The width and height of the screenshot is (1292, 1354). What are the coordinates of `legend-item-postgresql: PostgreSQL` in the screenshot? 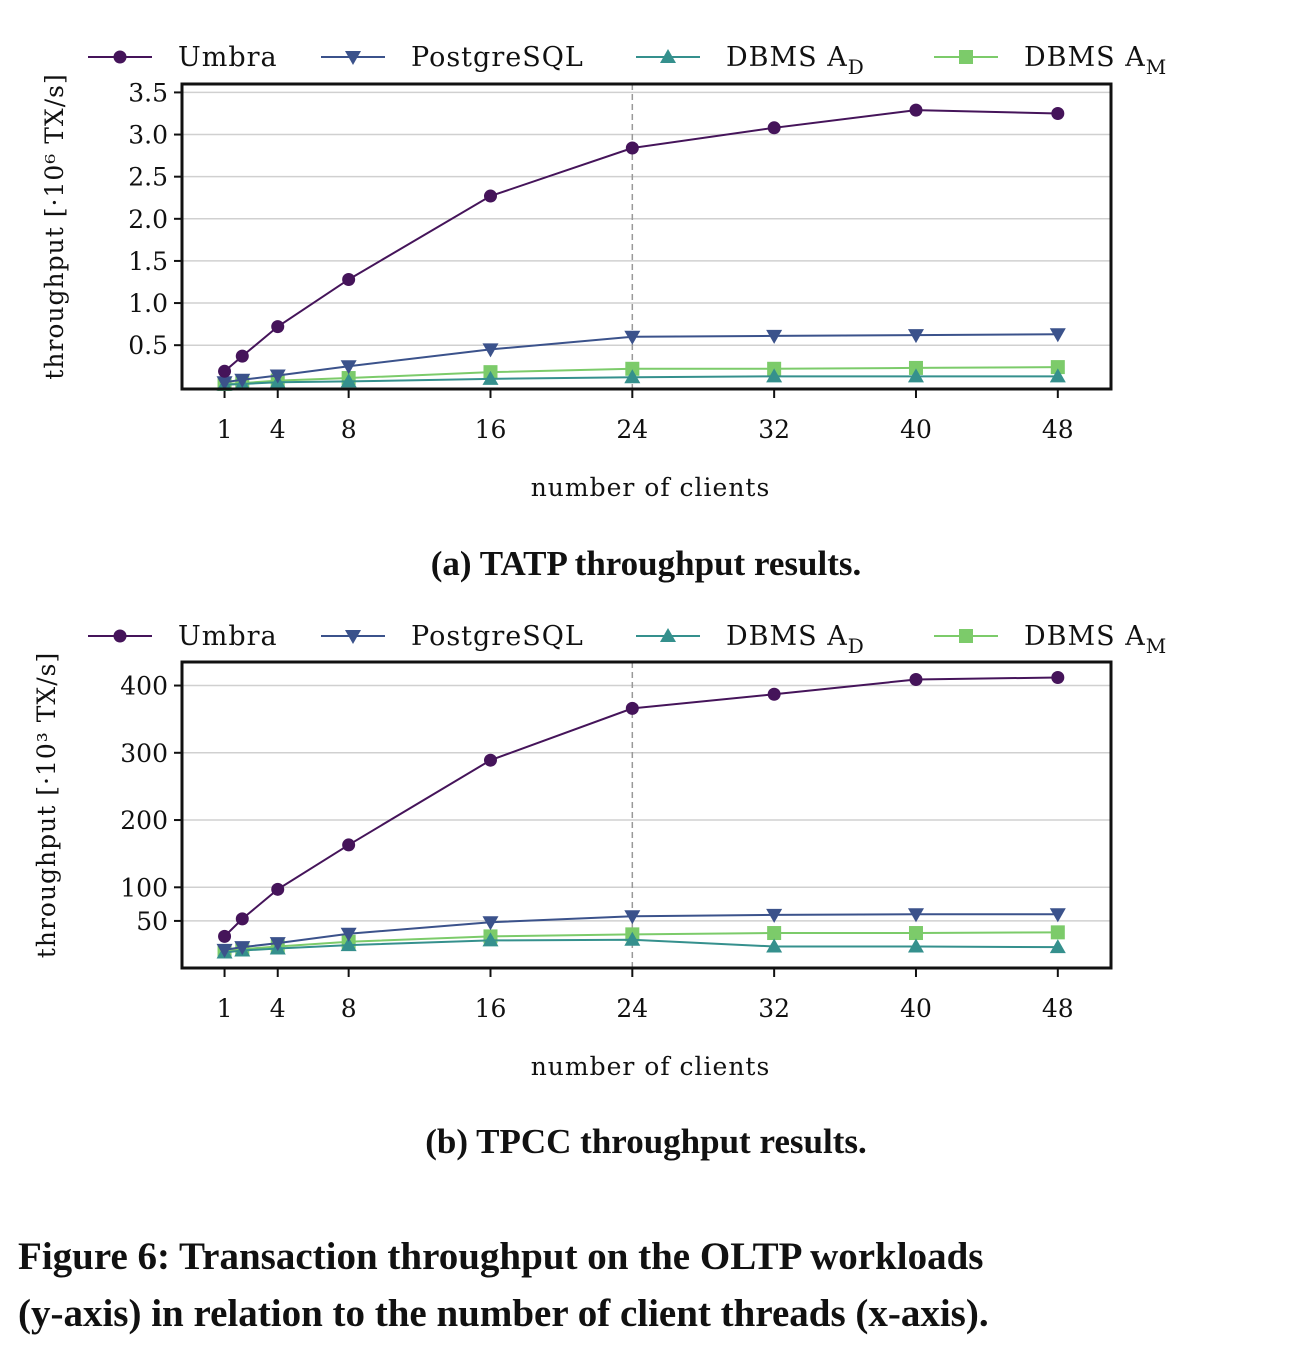 It's located at (452, 636).